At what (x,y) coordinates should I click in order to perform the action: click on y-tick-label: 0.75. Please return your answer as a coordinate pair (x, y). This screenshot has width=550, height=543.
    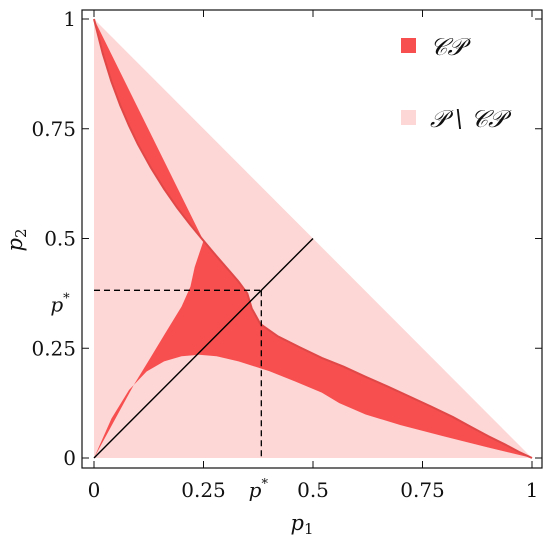
    Looking at the image, I should click on (53, 129).